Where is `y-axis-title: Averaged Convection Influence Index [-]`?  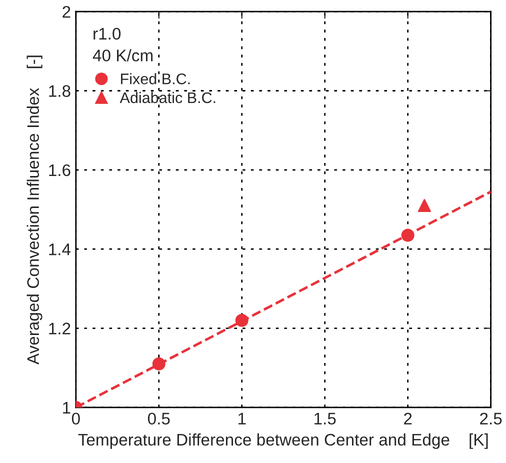
y-axis-title: Averaged Convection Influence Index [-] is located at coordinates (34, 210).